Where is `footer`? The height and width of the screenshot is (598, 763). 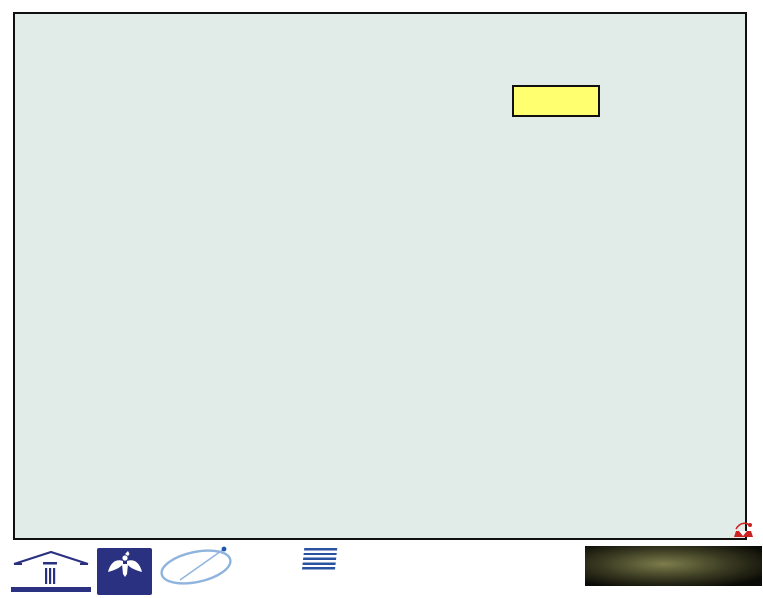 footer is located at coordinates (381, 569).